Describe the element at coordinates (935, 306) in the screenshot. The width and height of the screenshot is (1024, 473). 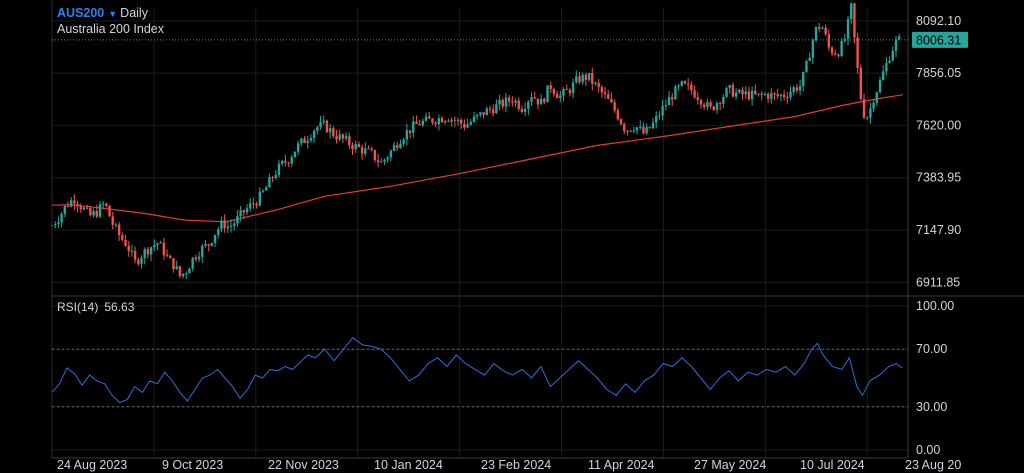
I see `rsi-tick-label: 100.00` at that location.